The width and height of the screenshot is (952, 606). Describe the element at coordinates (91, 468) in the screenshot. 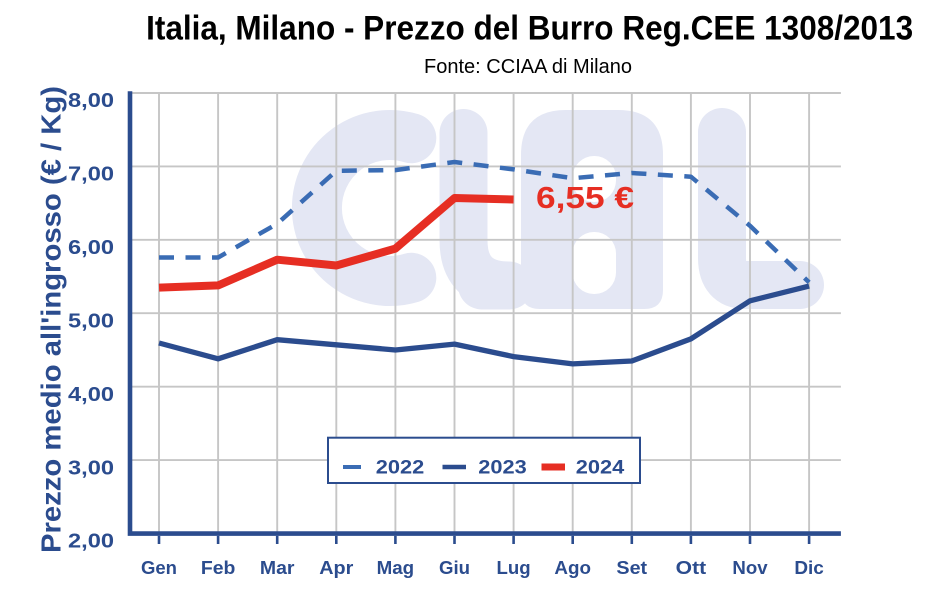

I see `svg-text: 3,00` at that location.